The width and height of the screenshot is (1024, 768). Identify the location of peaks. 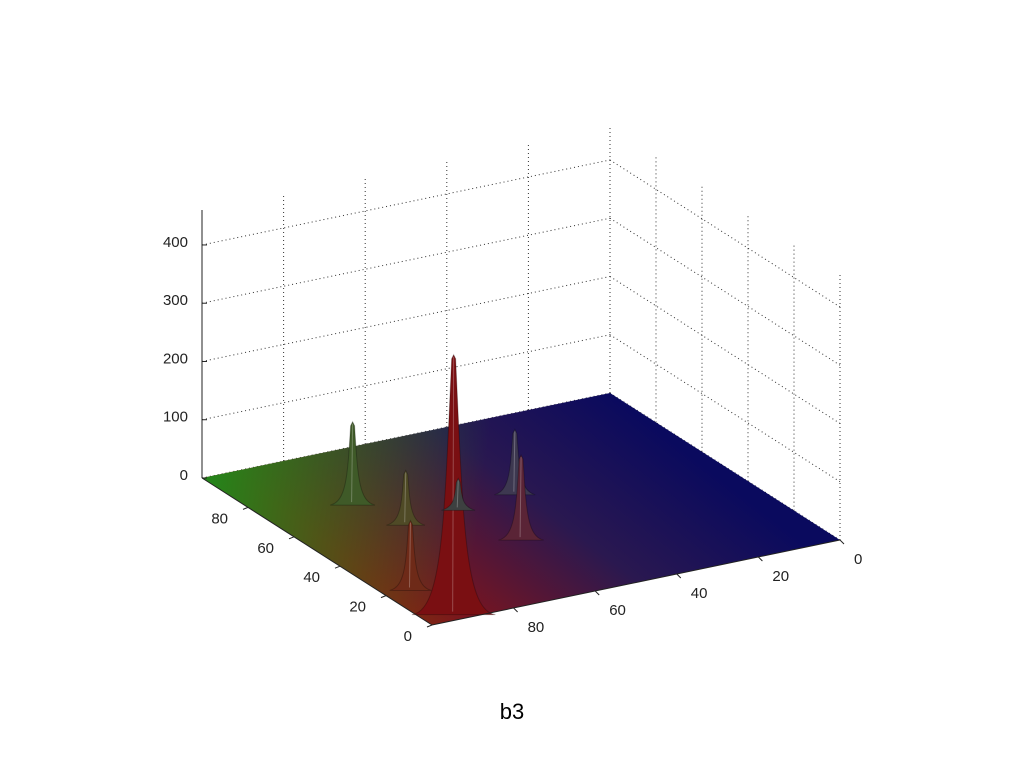
(437, 484).